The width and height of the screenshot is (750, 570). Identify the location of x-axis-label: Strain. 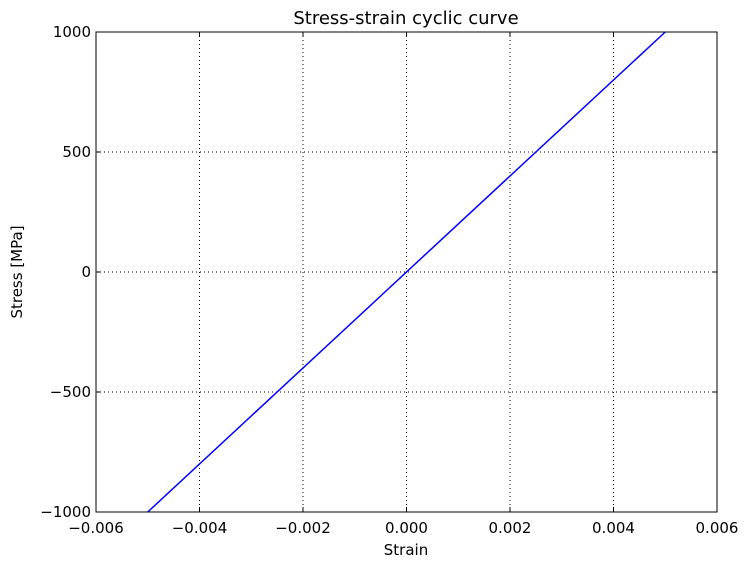
(406, 550).